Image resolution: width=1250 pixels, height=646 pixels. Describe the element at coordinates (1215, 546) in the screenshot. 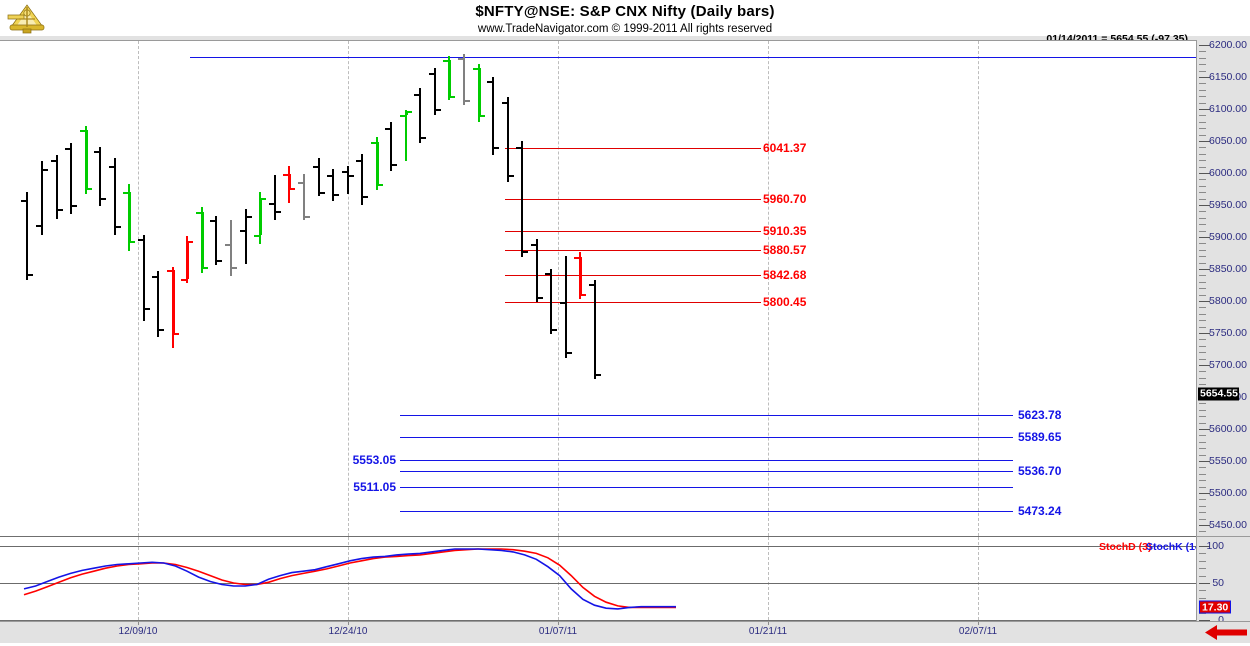

I see `stoch-axis-label: 100` at that location.